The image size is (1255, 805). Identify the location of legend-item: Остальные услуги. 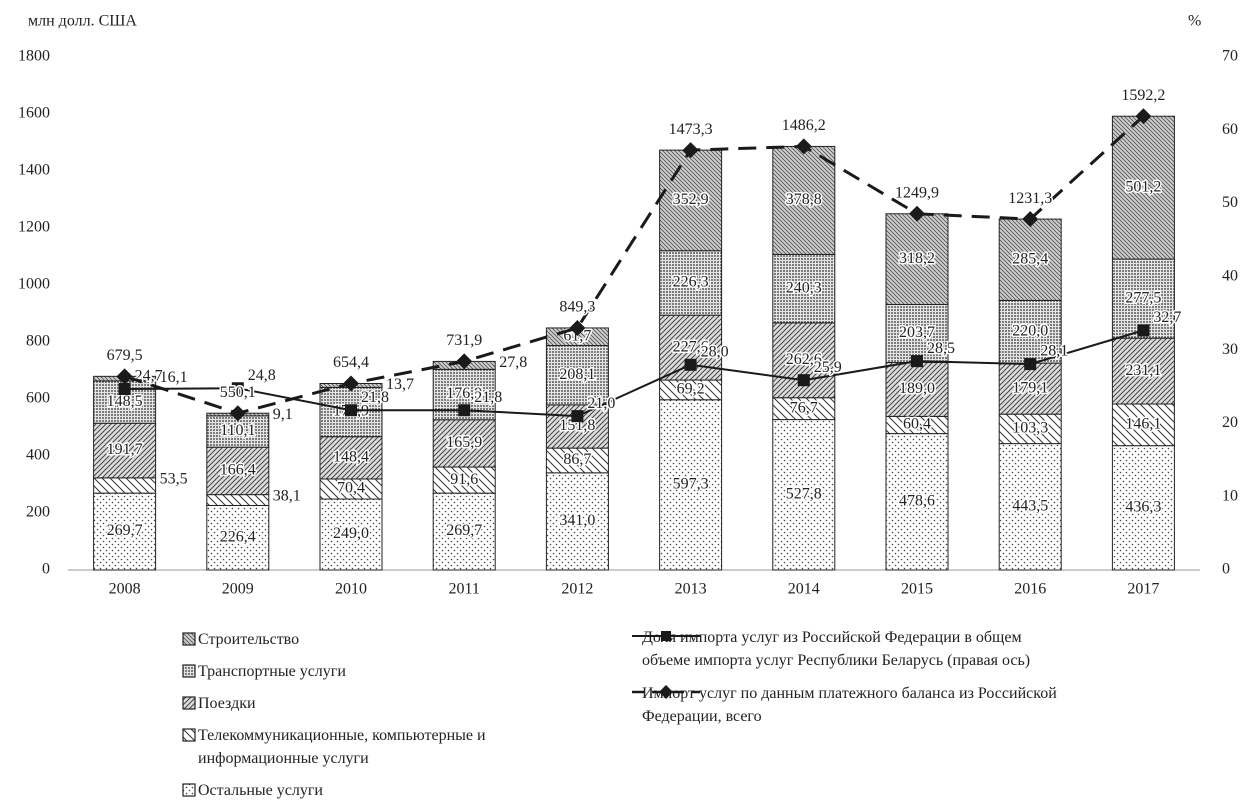
(392, 790).